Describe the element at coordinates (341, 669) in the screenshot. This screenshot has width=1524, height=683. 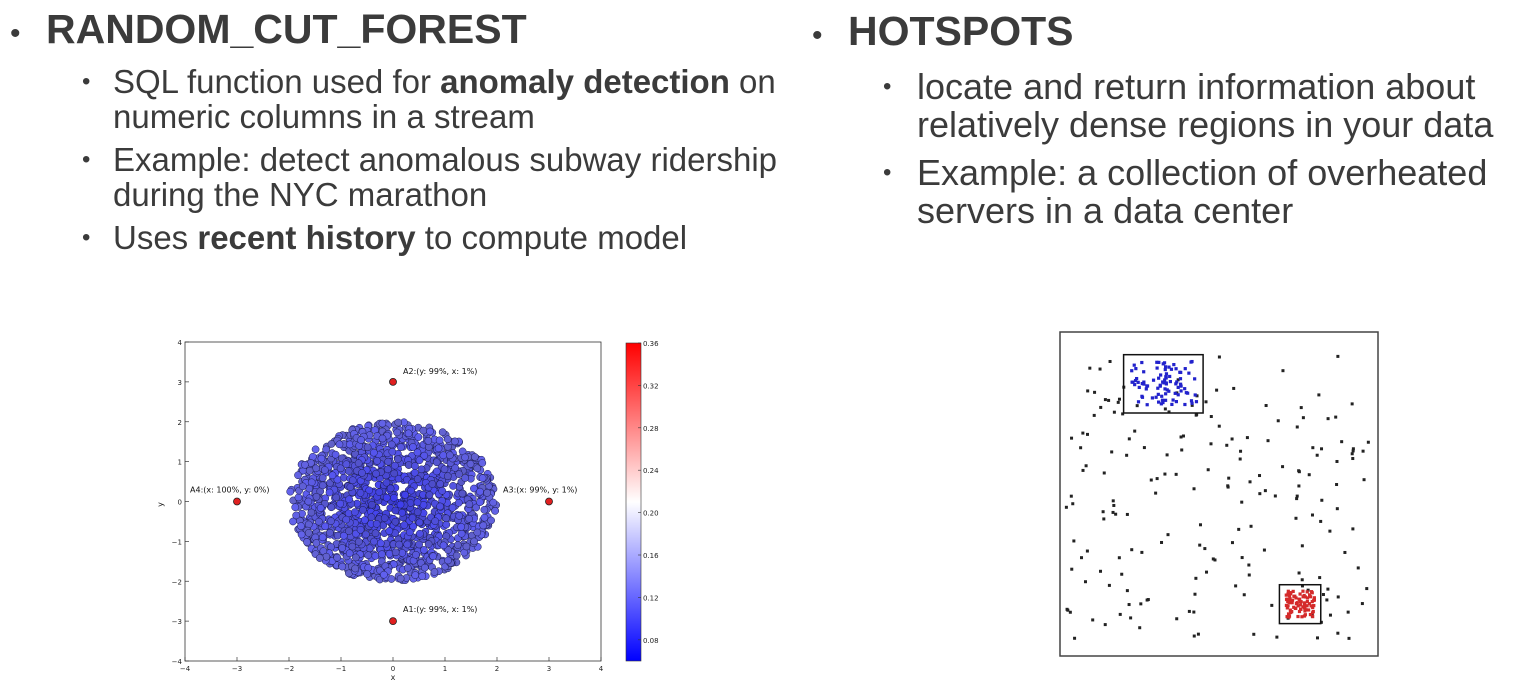
I see `x-tick-label: −1` at that location.